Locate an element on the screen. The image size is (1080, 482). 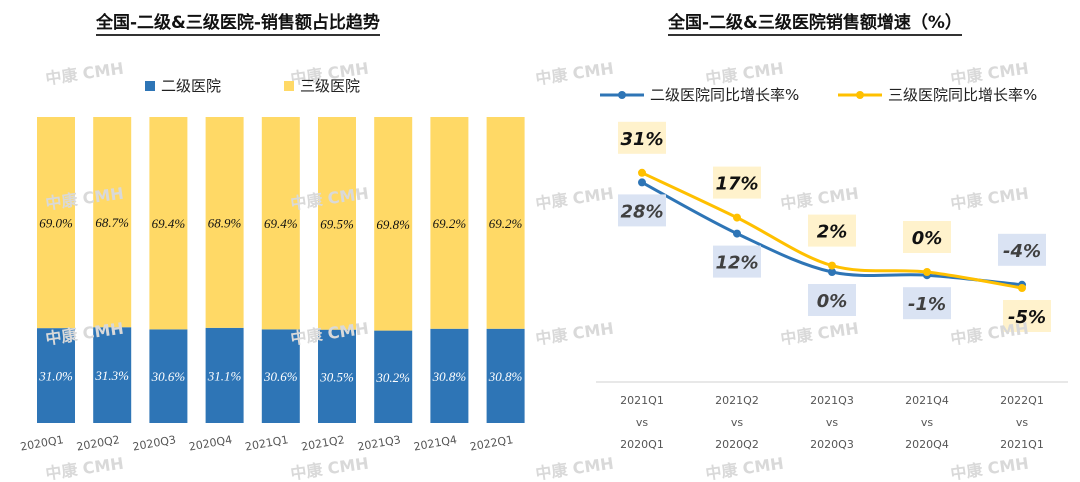
data-label: 31% is located at coordinates (641, 139).